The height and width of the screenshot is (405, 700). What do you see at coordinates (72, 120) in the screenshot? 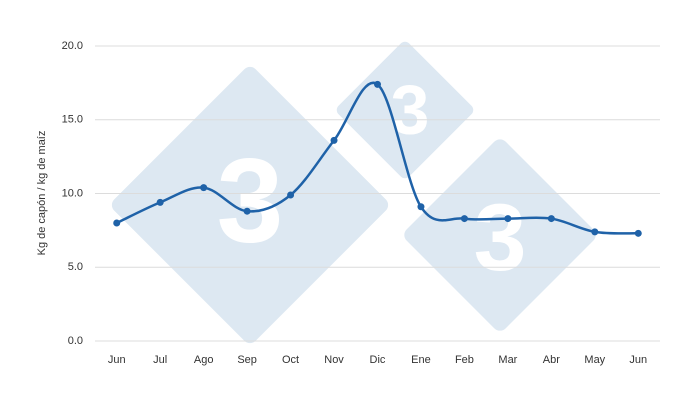
I see `y-tick-label: 15.0` at bounding box center [72, 120].